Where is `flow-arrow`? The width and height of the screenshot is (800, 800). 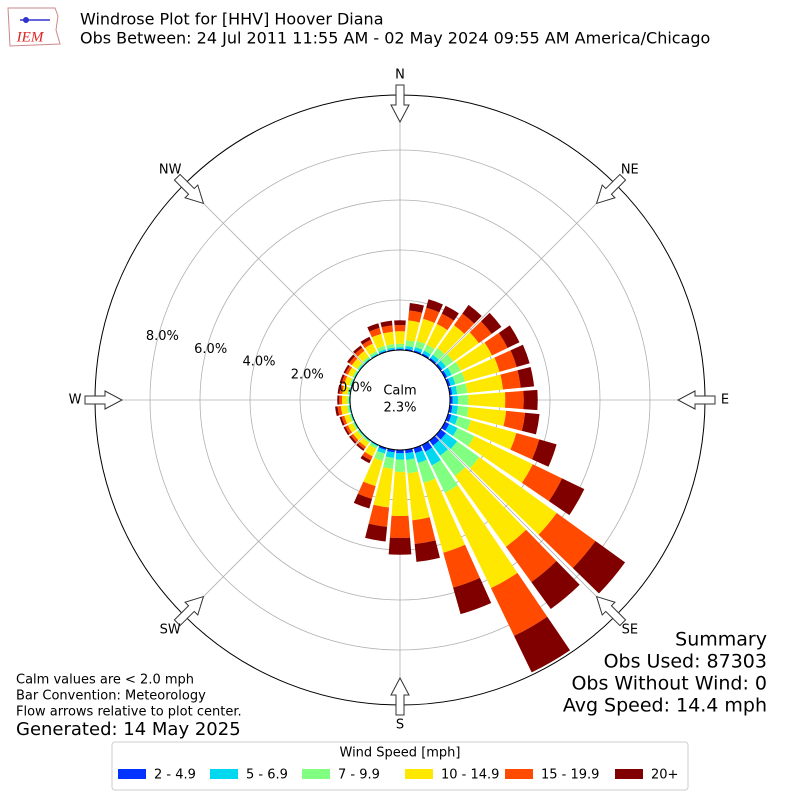 flow-arrow is located at coordinates (104, 400).